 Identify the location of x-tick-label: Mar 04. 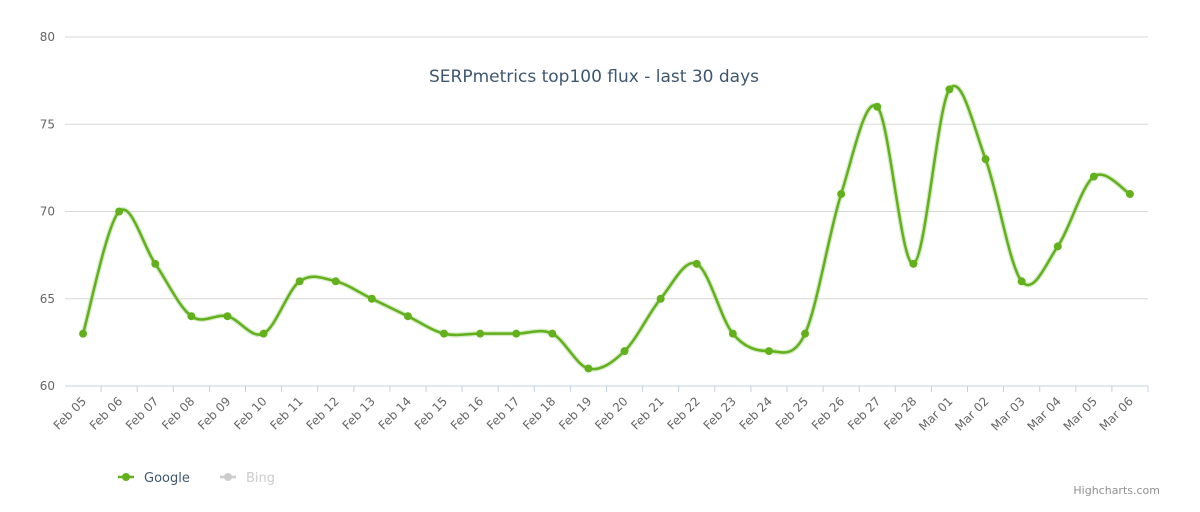
(1043, 413).